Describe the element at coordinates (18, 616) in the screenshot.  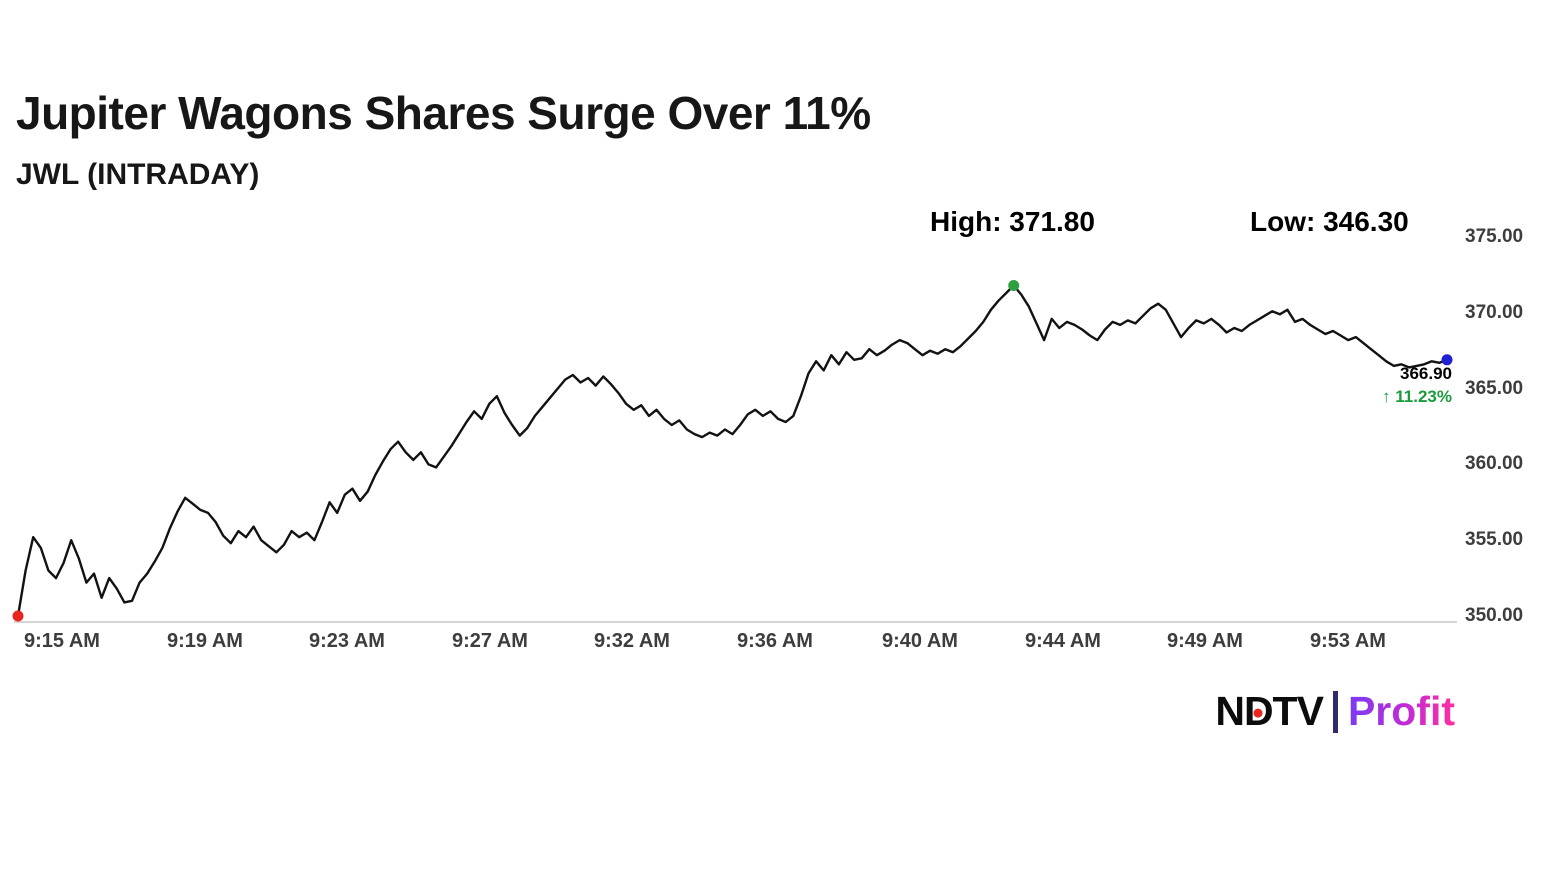
I see `open-marker` at that location.